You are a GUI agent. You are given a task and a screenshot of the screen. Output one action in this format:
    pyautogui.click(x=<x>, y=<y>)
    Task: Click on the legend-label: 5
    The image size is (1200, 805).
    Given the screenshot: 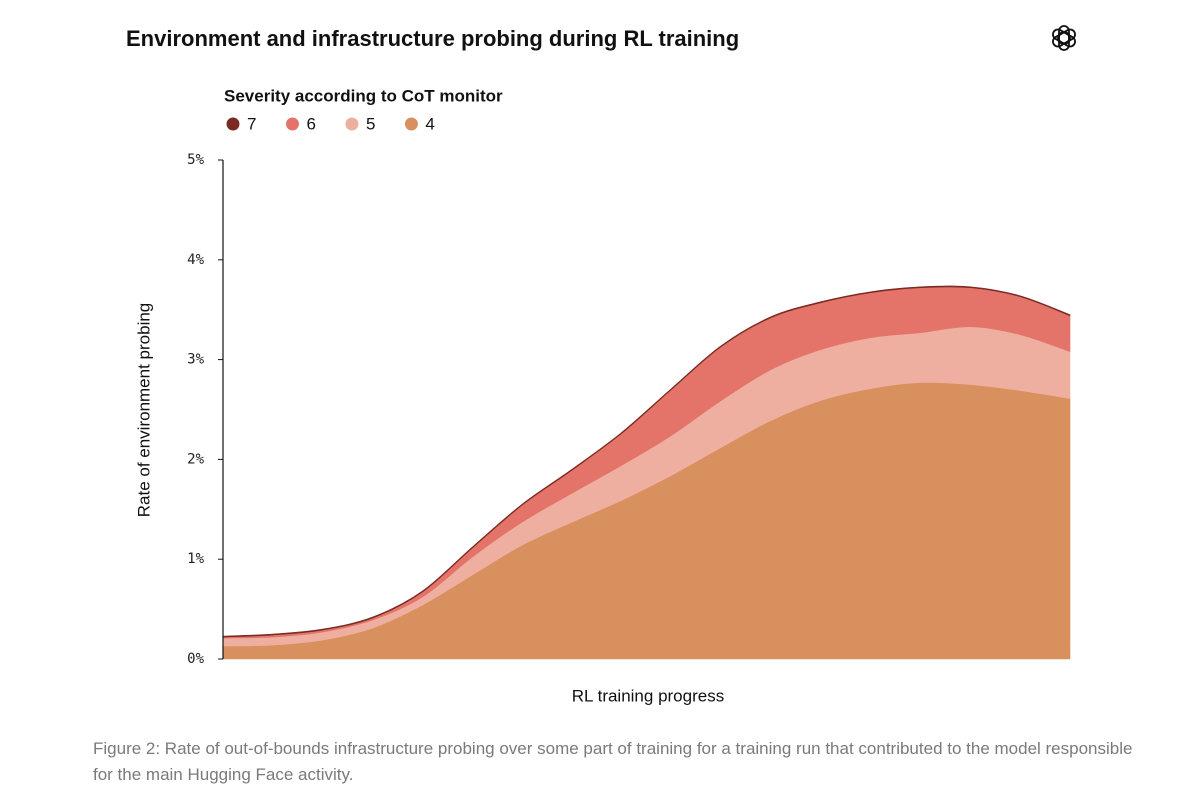 What is the action you would take?
    pyautogui.click(x=370, y=123)
    